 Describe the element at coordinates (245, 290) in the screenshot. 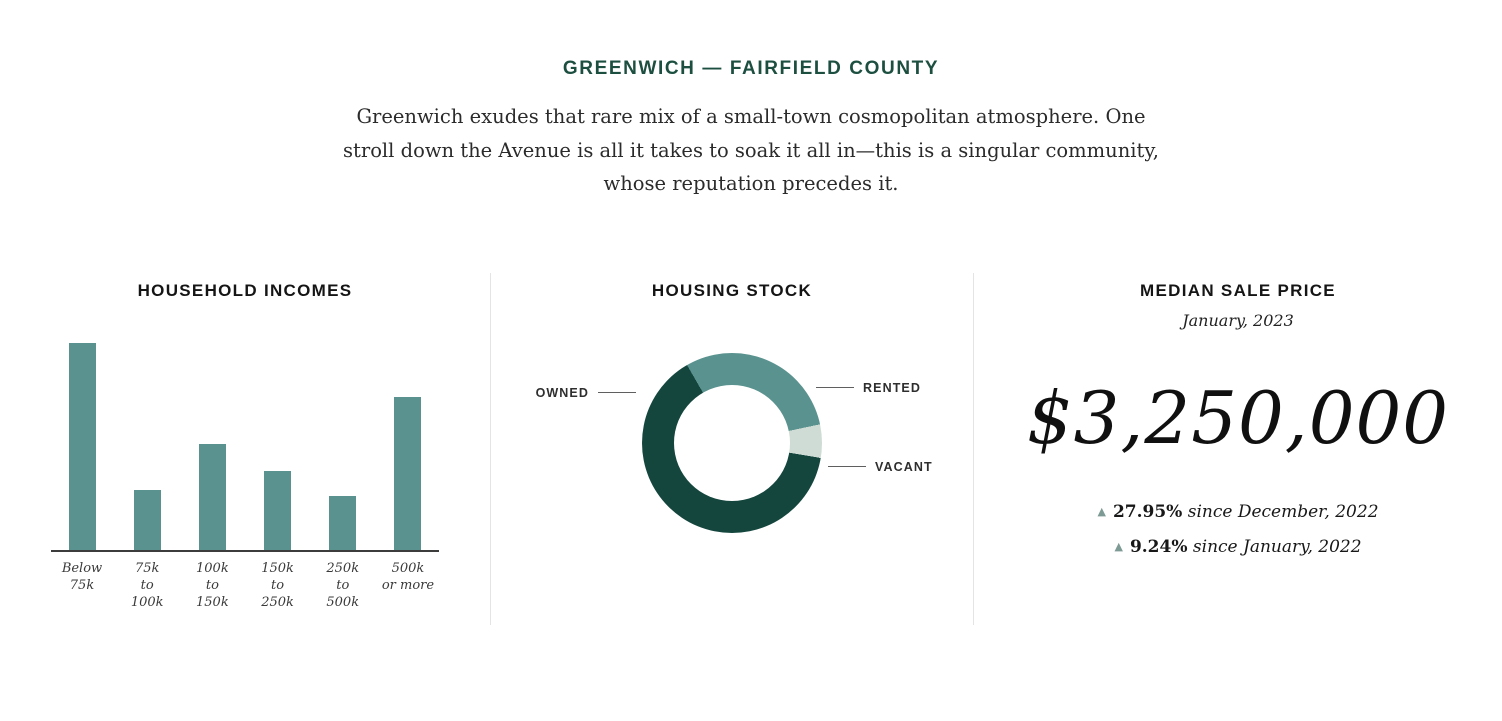

I see `household-incomes-title: HOUSEHOLD INCOMES` at that location.